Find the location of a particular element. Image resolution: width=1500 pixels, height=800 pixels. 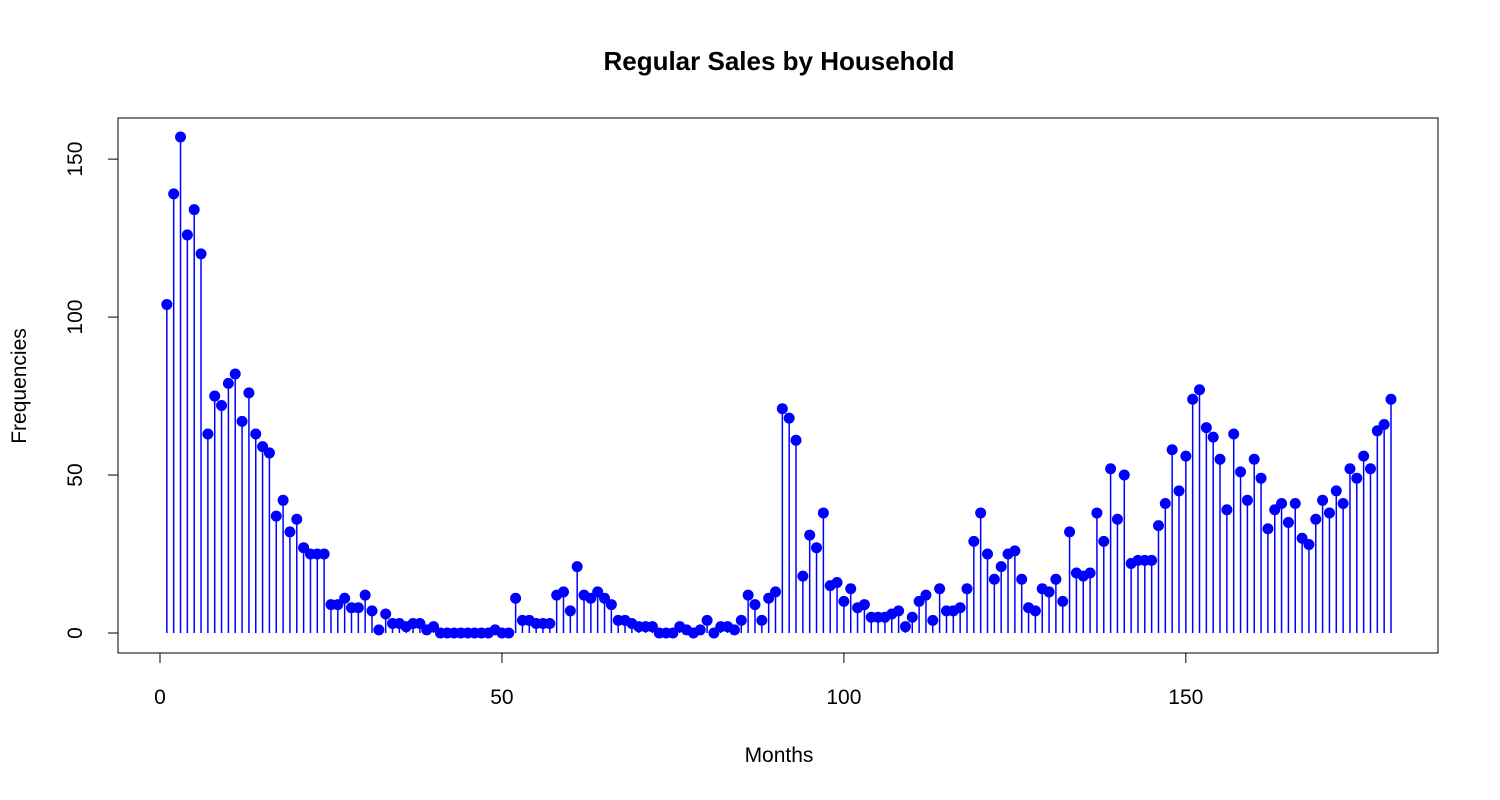

y-tick-label-150: 150 is located at coordinates (75, 159).